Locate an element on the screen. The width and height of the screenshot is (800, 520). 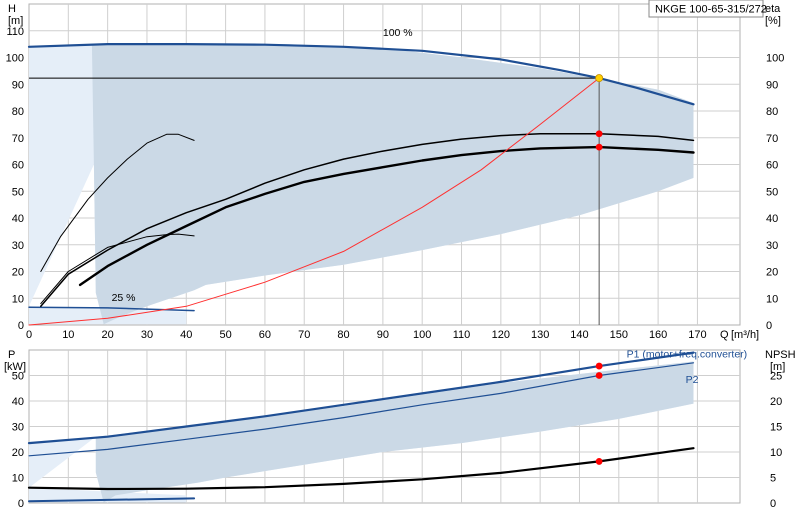
duty-point is located at coordinates (599, 78).